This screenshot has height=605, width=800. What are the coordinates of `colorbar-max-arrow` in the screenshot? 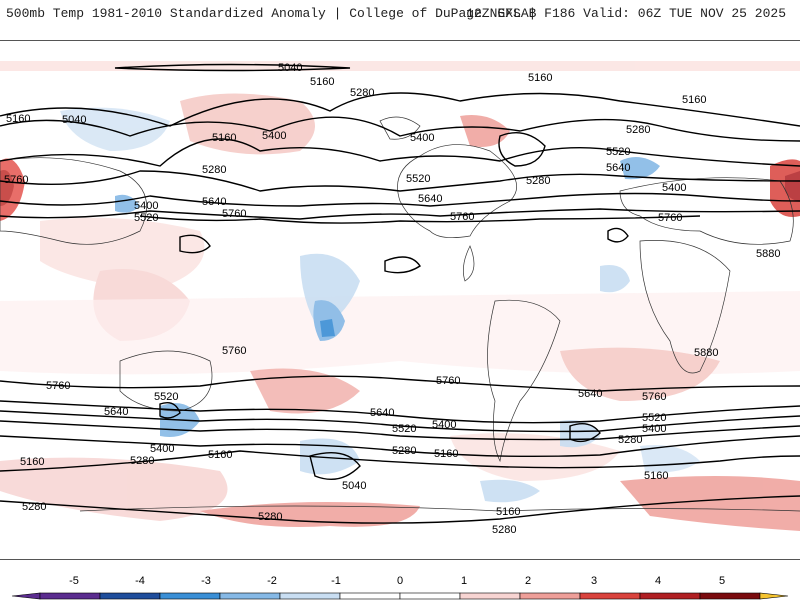 It's located at (774, 596).